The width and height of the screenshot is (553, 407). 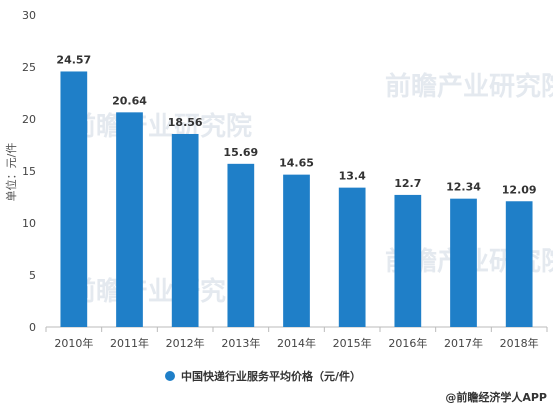 What do you see at coordinates (352, 343) in the screenshot?
I see `x-tick-label: 2015年` at bounding box center [352, 343].